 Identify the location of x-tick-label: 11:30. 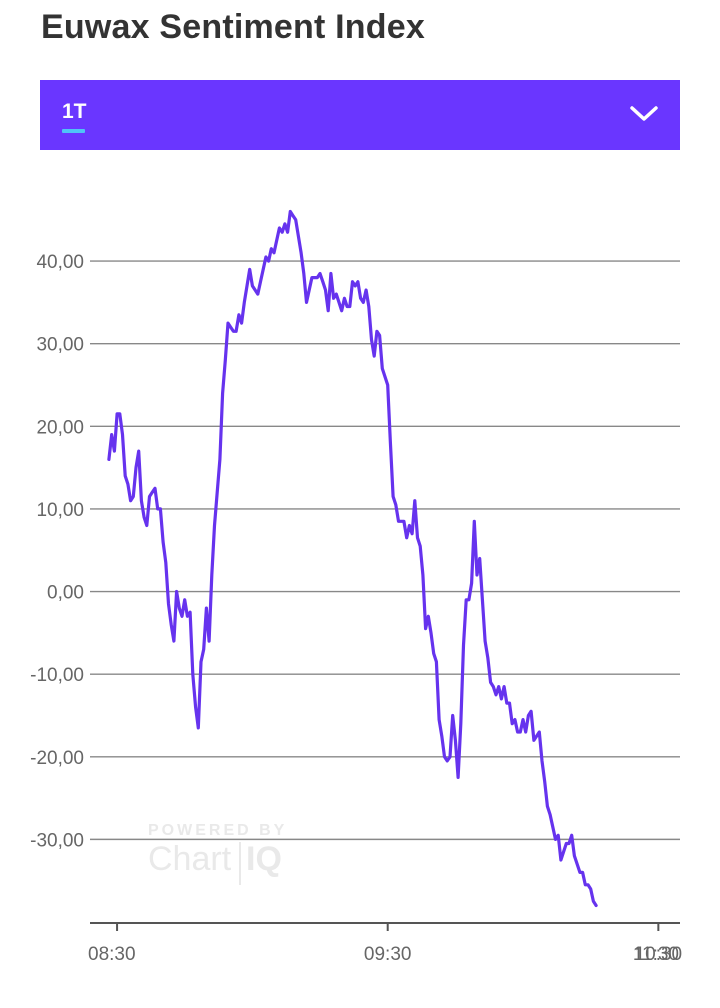
(656, 954).